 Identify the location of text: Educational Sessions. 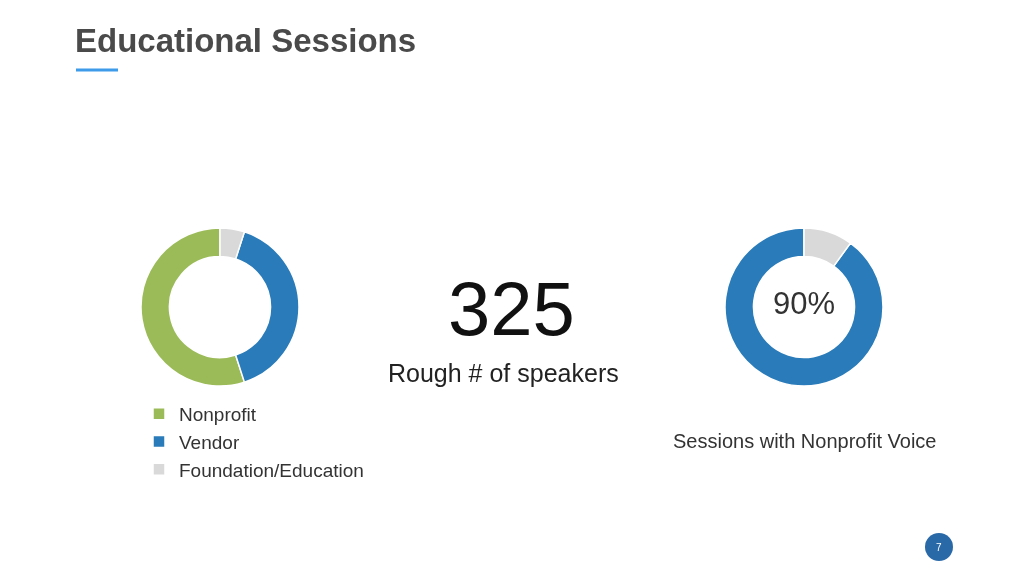
(246, 40).